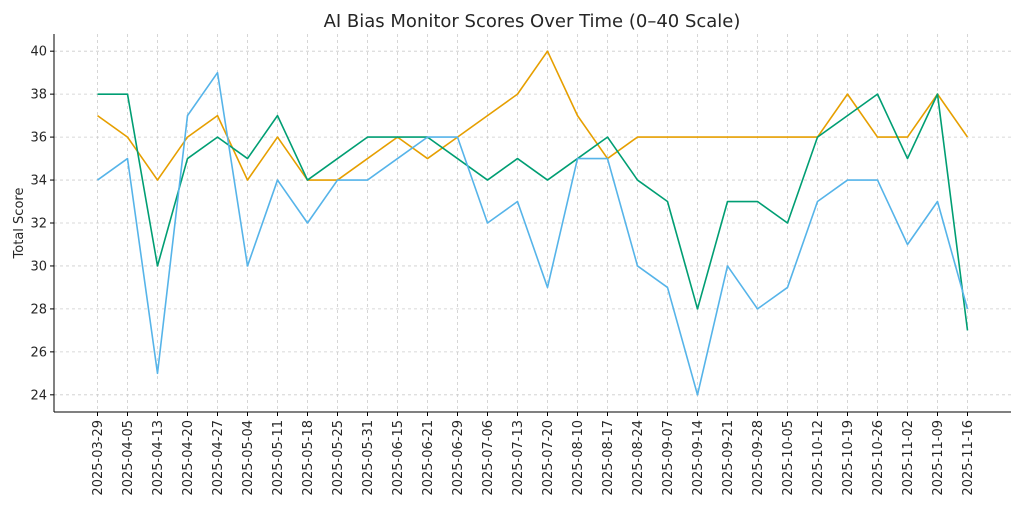 This screenshot has height=512, width=1024. Describe the element at coordinates (38, 309) in the screenshot. I see `y-tick-label: 28` at that location.